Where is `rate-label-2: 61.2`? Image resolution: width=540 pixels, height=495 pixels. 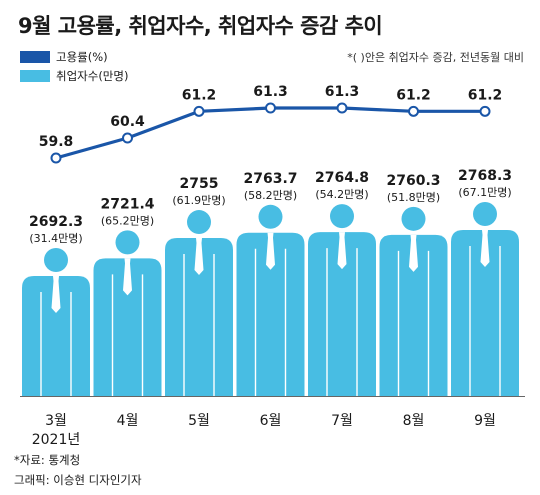 rate-label-2: 61.2 is located at coordinates (199, 95).